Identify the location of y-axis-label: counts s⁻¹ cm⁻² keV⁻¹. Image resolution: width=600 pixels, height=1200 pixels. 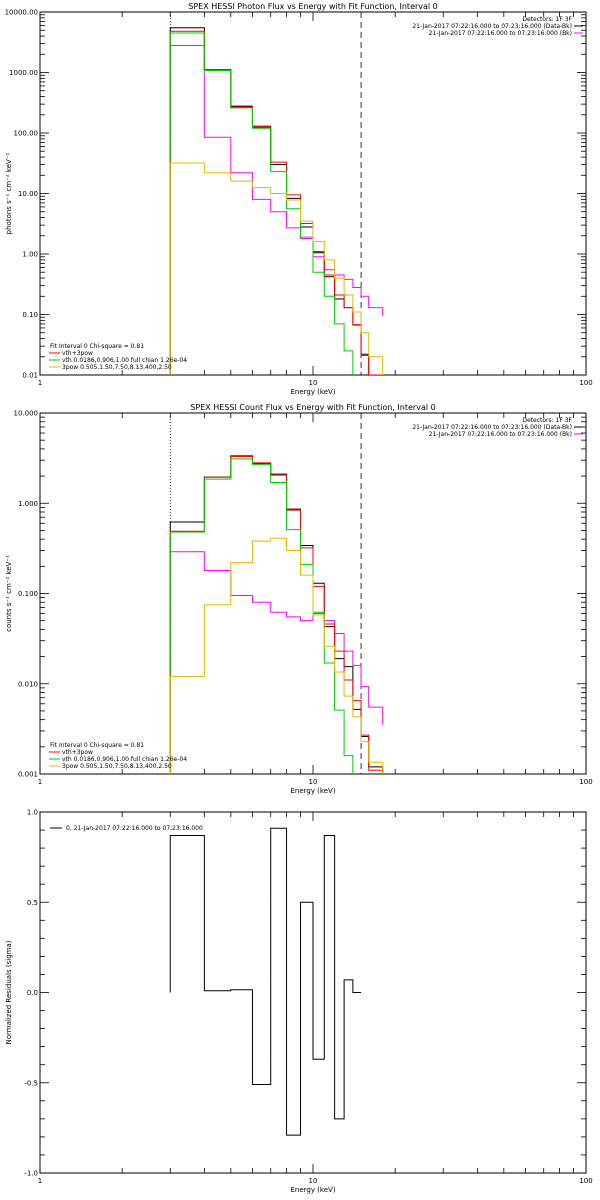
(9, 593).